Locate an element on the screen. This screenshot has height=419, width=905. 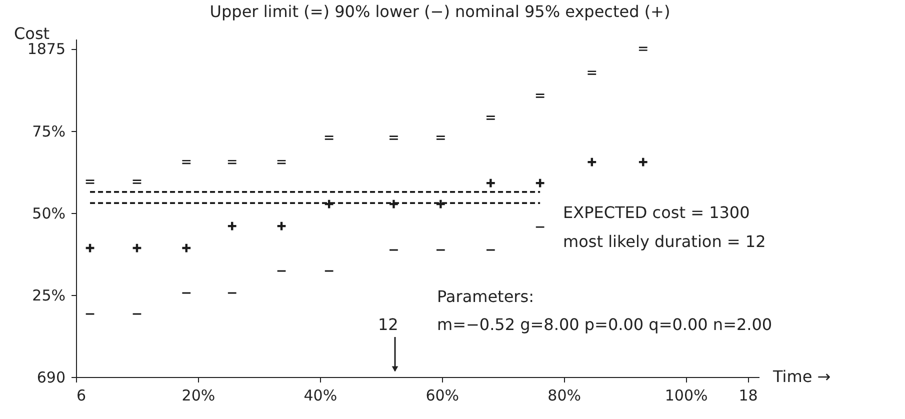
x-tick-label: 40% is located at coordinates (321, 395).